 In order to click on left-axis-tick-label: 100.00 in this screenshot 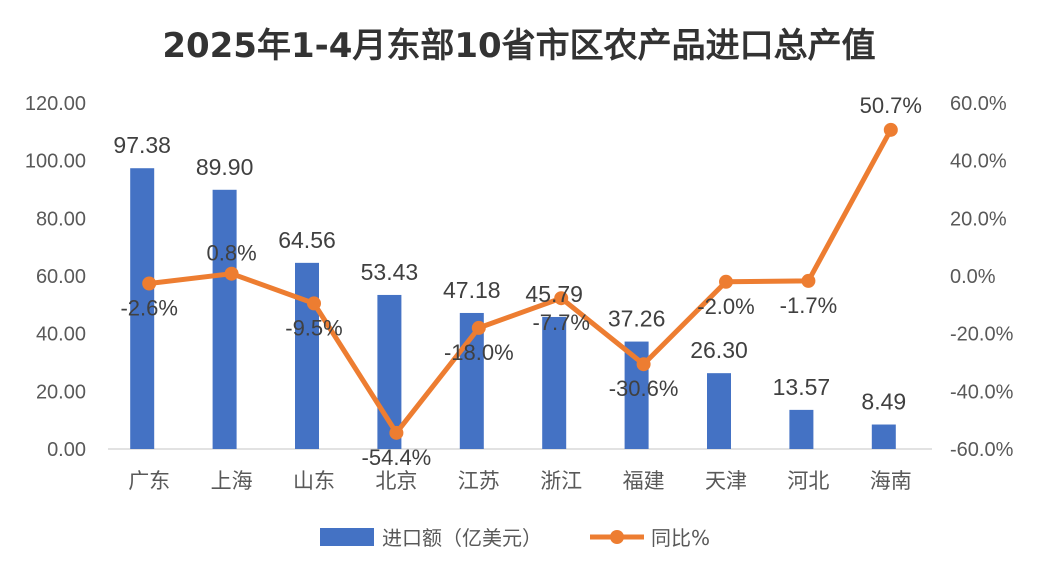, I will do `click(55, 162)`.